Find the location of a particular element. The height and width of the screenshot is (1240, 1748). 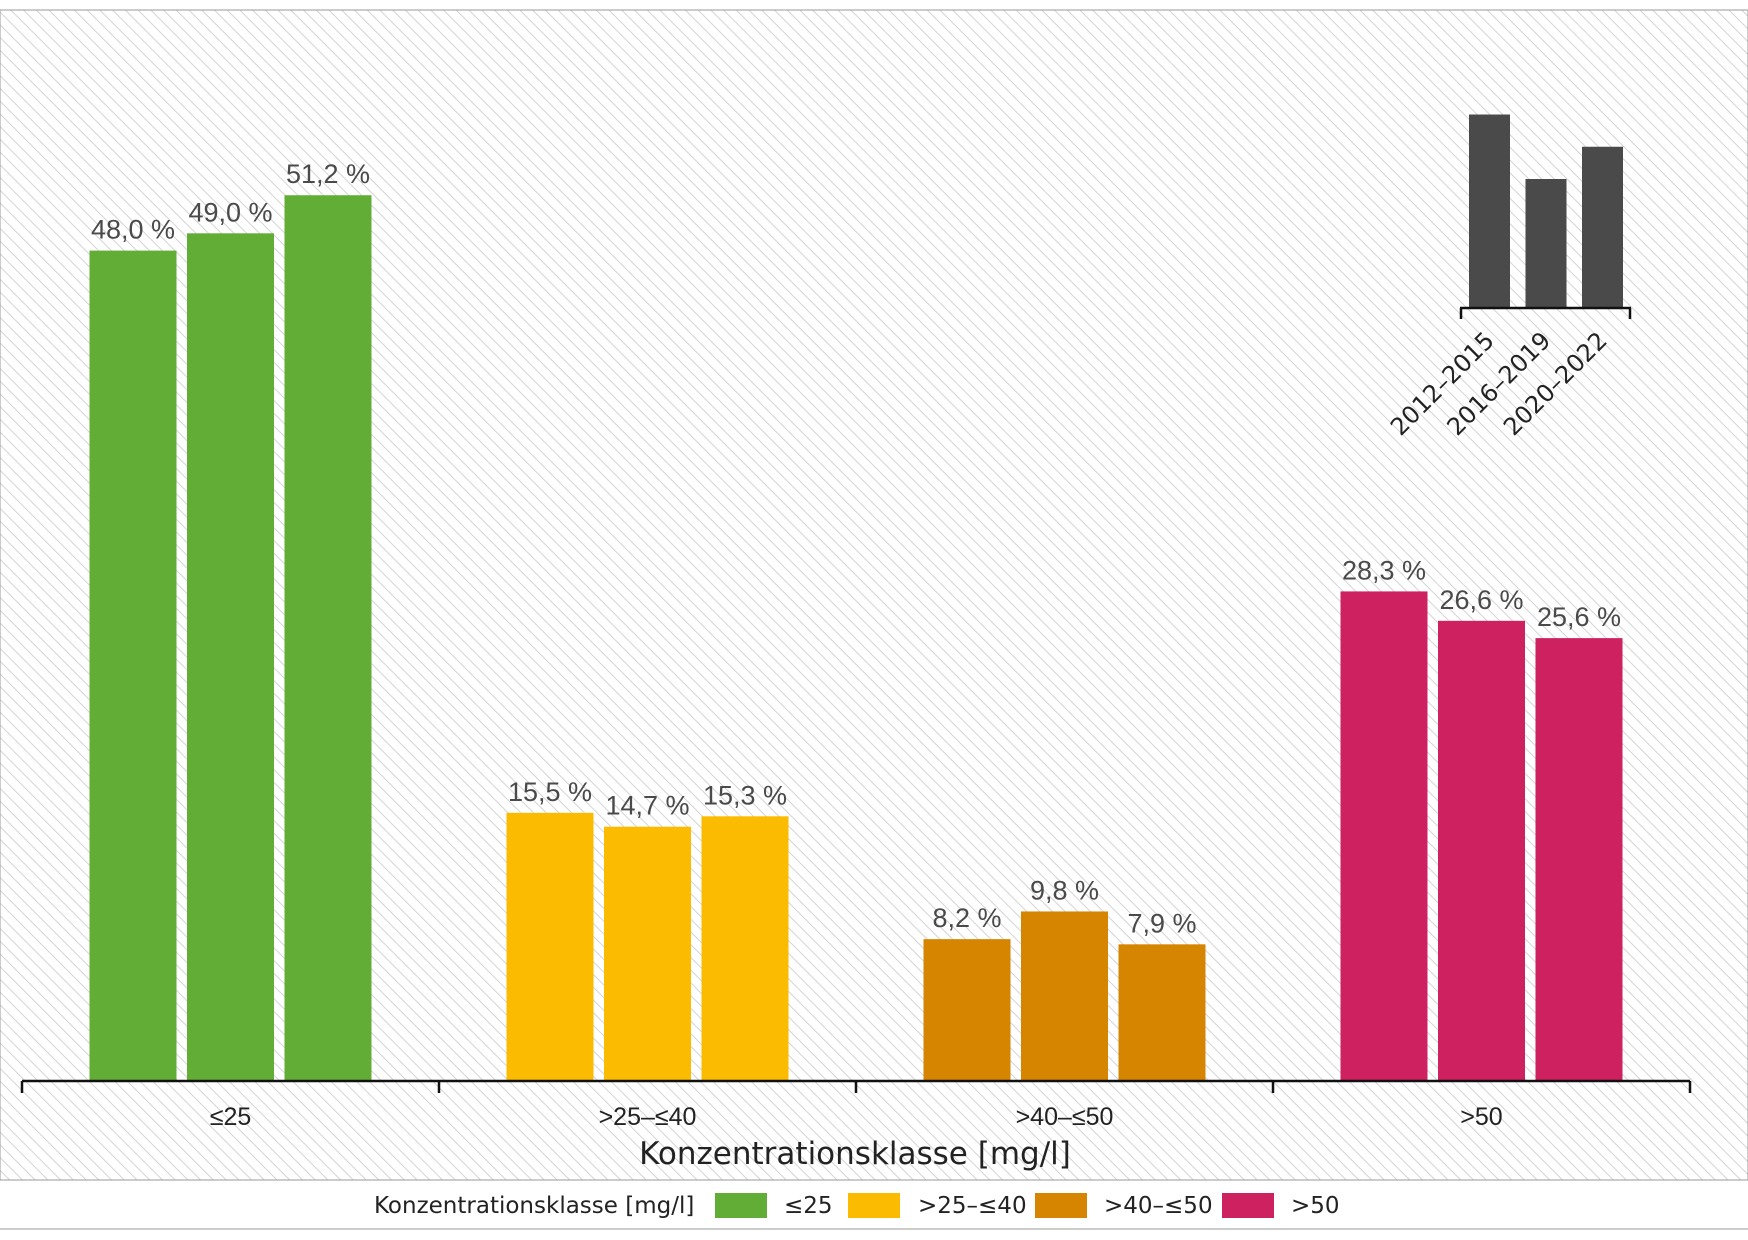

legend-entry-0: ≤25 is located at coordinates (808, 1206).